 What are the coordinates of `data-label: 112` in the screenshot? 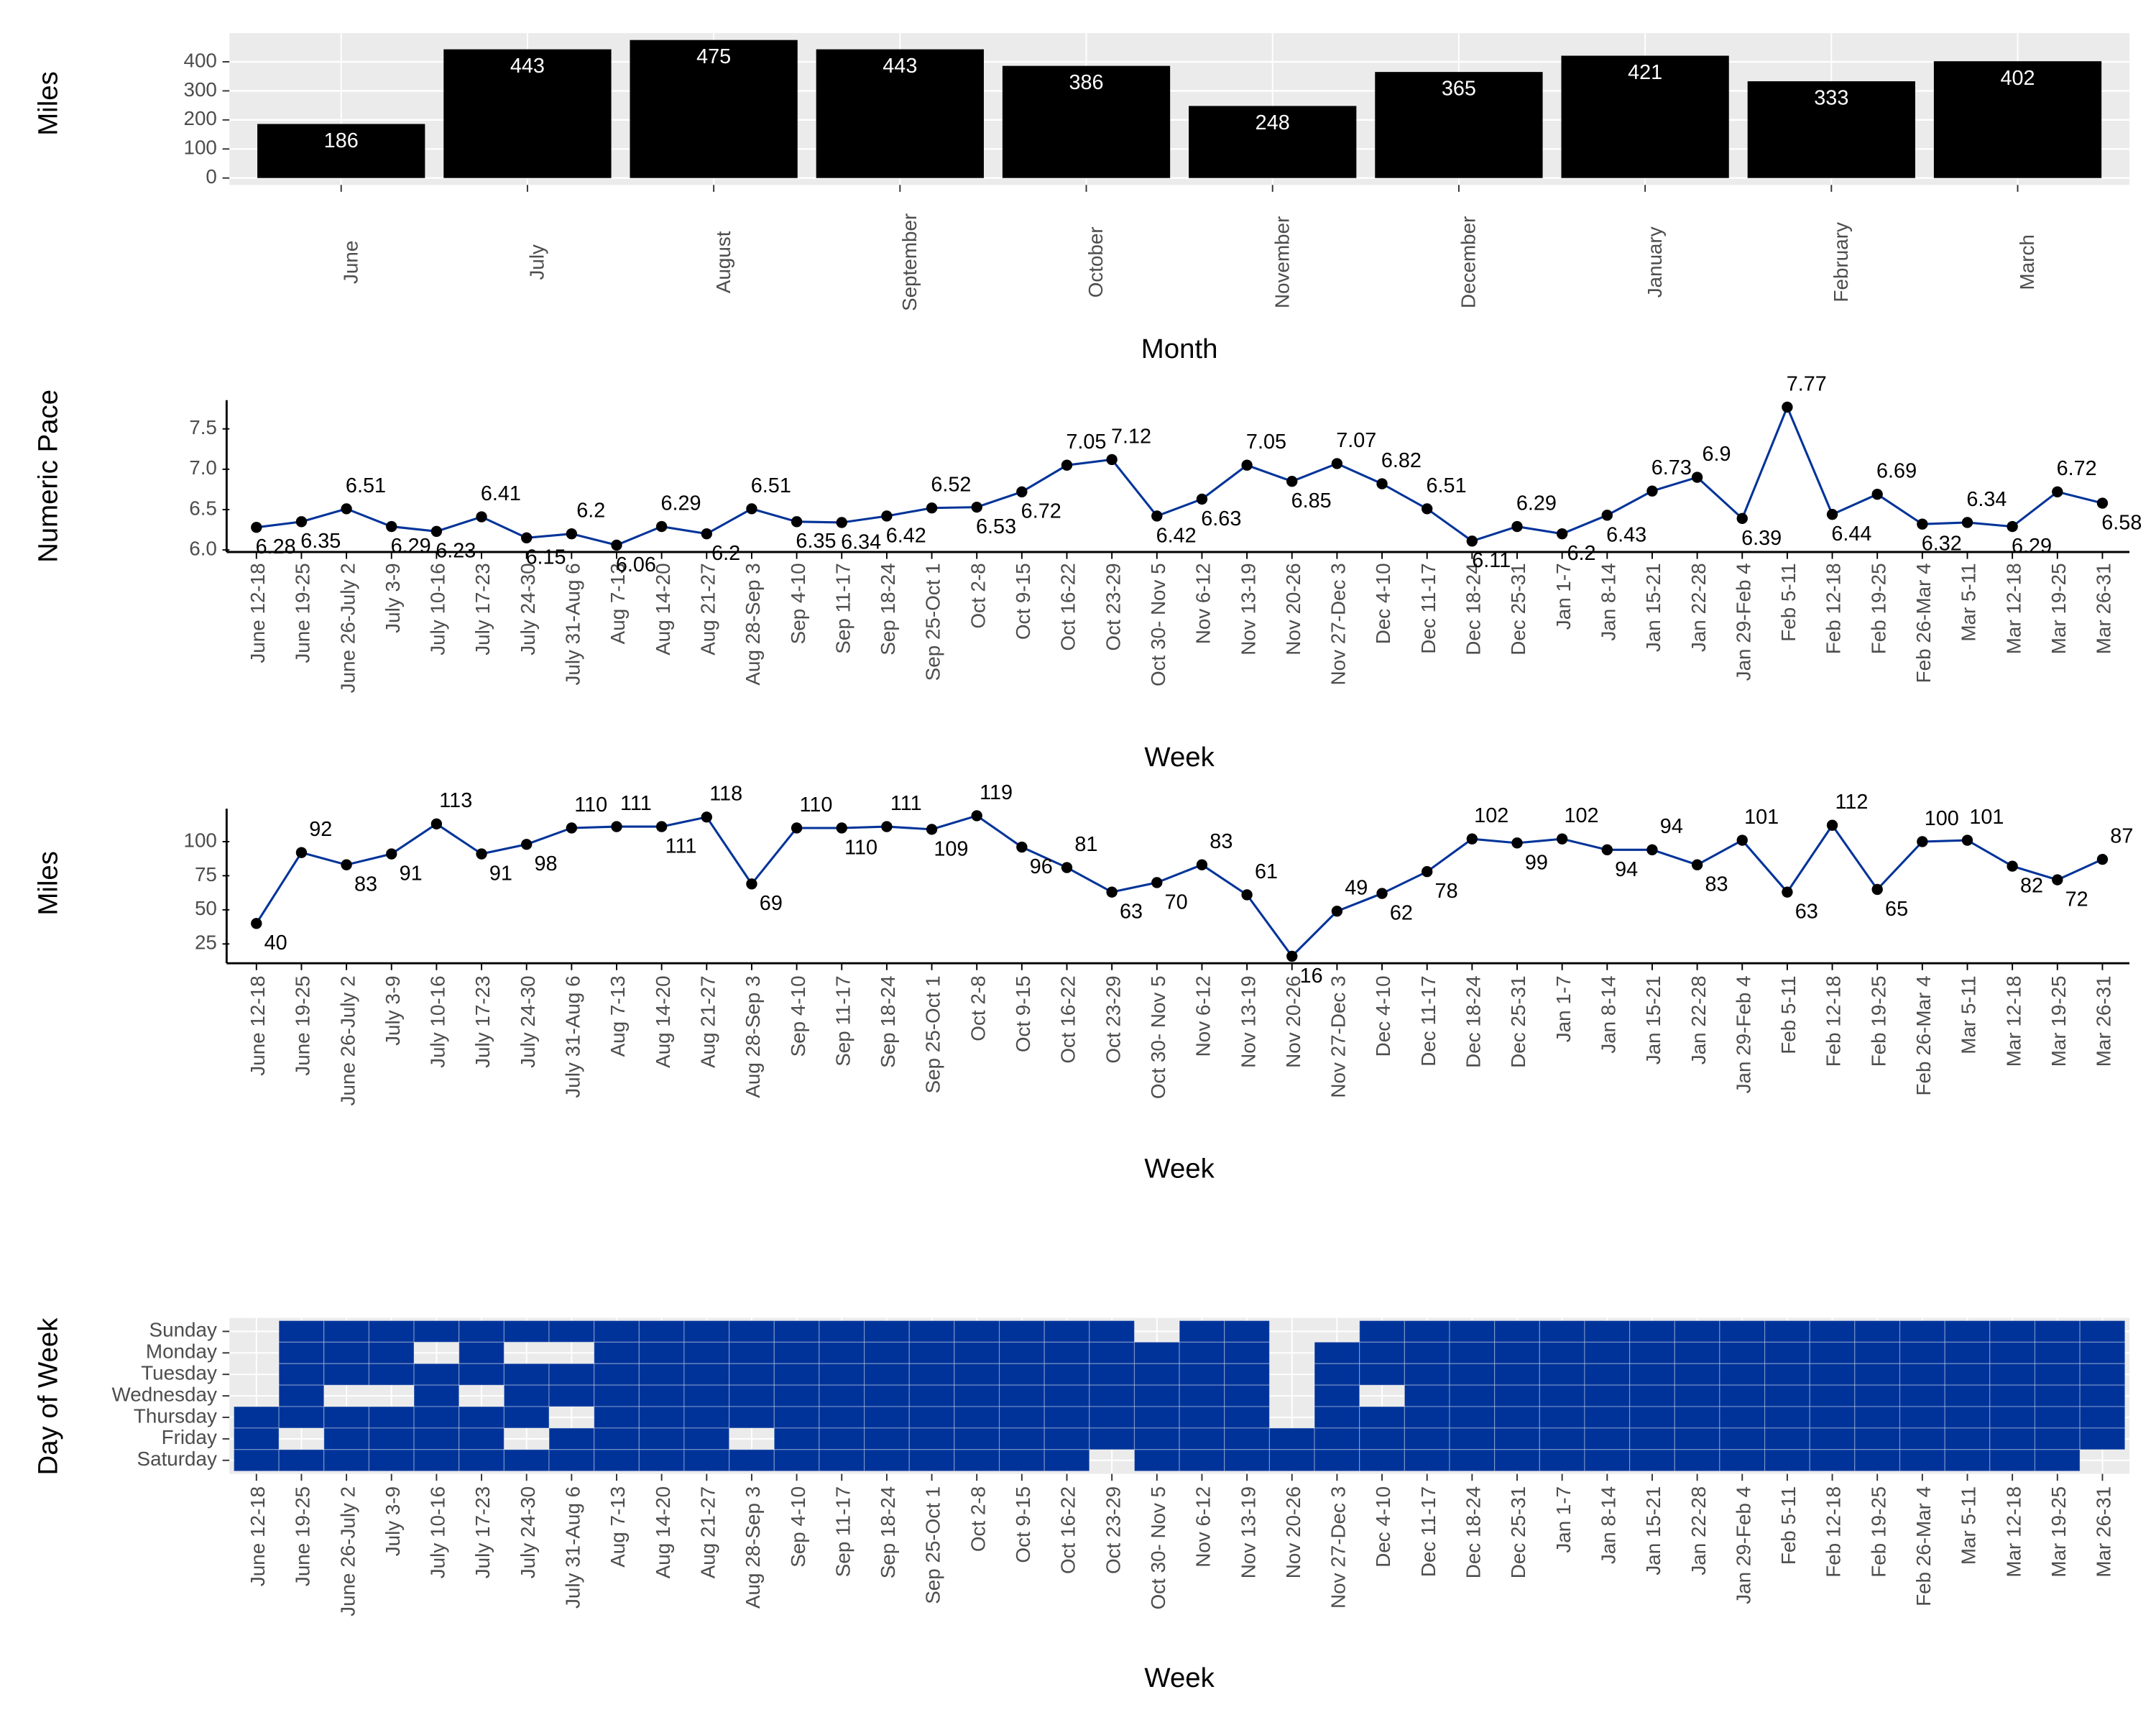 It's located at (1851, 802).